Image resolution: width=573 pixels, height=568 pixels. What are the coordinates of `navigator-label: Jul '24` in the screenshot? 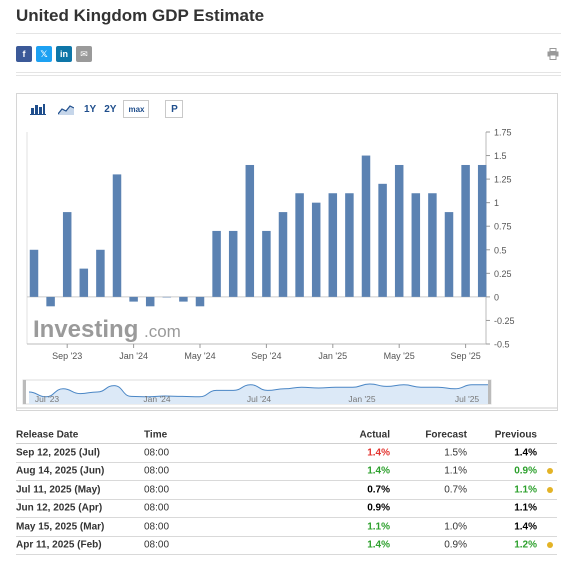 It's located at (259, 399).